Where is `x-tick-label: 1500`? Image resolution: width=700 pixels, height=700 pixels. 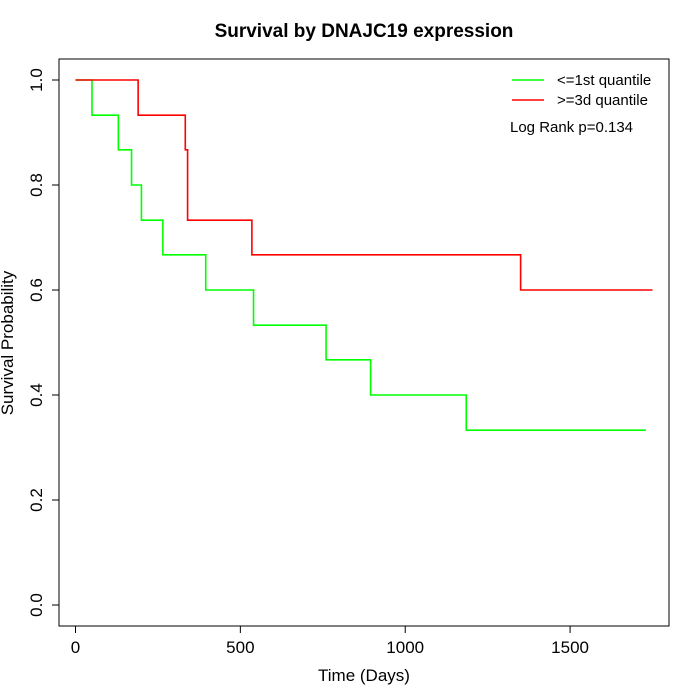 x-tick-label: 1500 is located at coordinates (570, 647).